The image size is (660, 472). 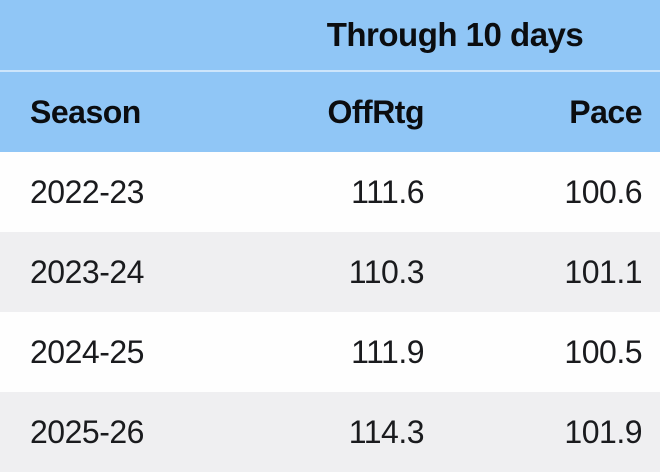 I want to click on season-value: 2025-26, so click(x=87, y=431).